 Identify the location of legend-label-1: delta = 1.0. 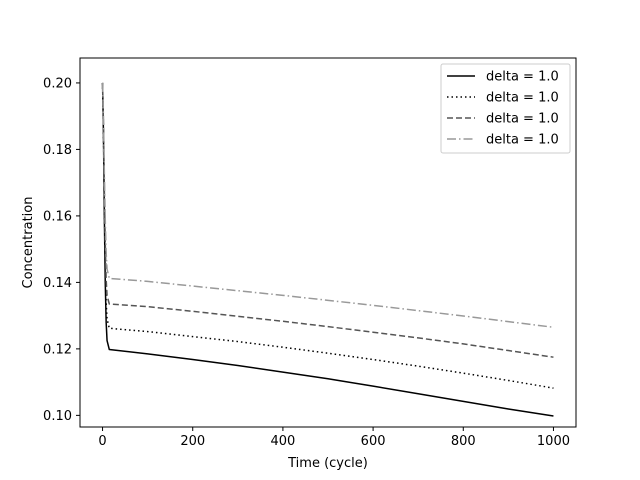
(522, 77).